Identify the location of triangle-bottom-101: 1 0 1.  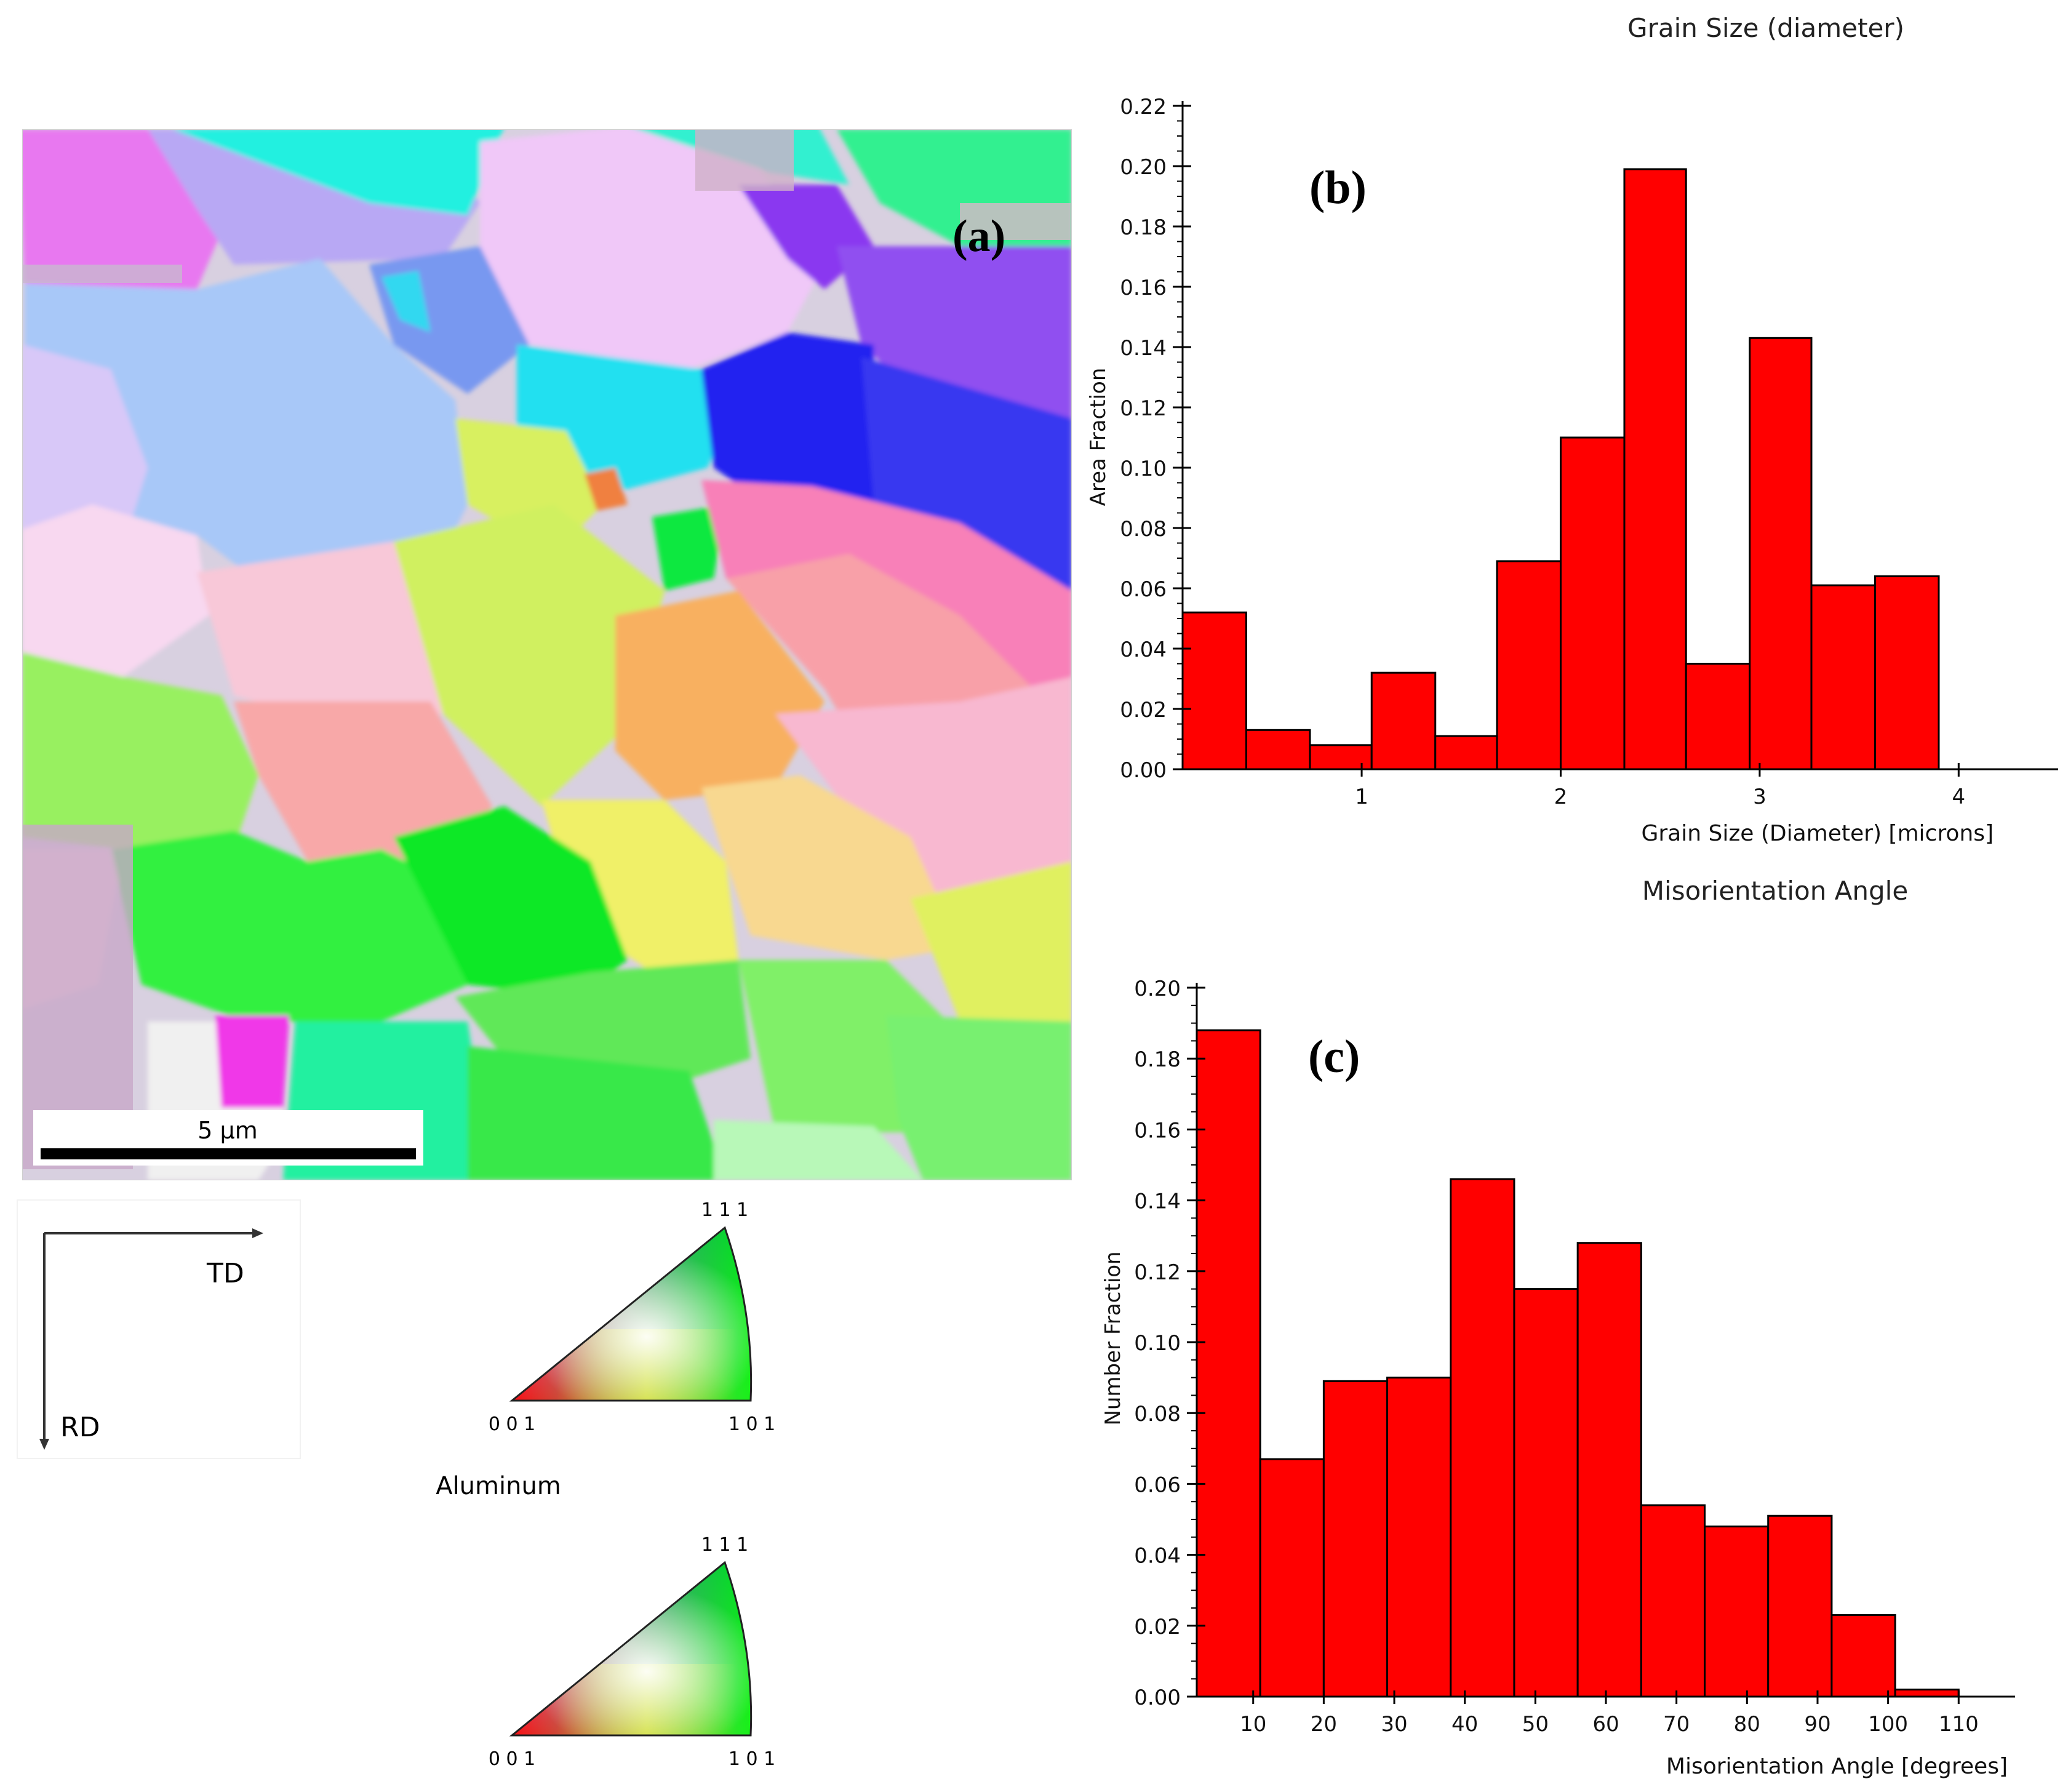
(752, 1759).